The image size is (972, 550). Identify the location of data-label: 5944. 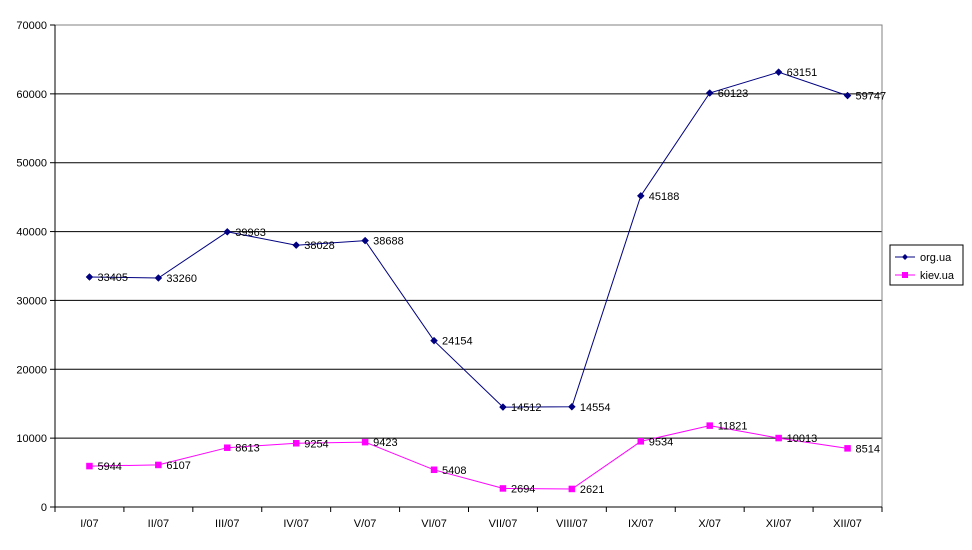
(109, 467).